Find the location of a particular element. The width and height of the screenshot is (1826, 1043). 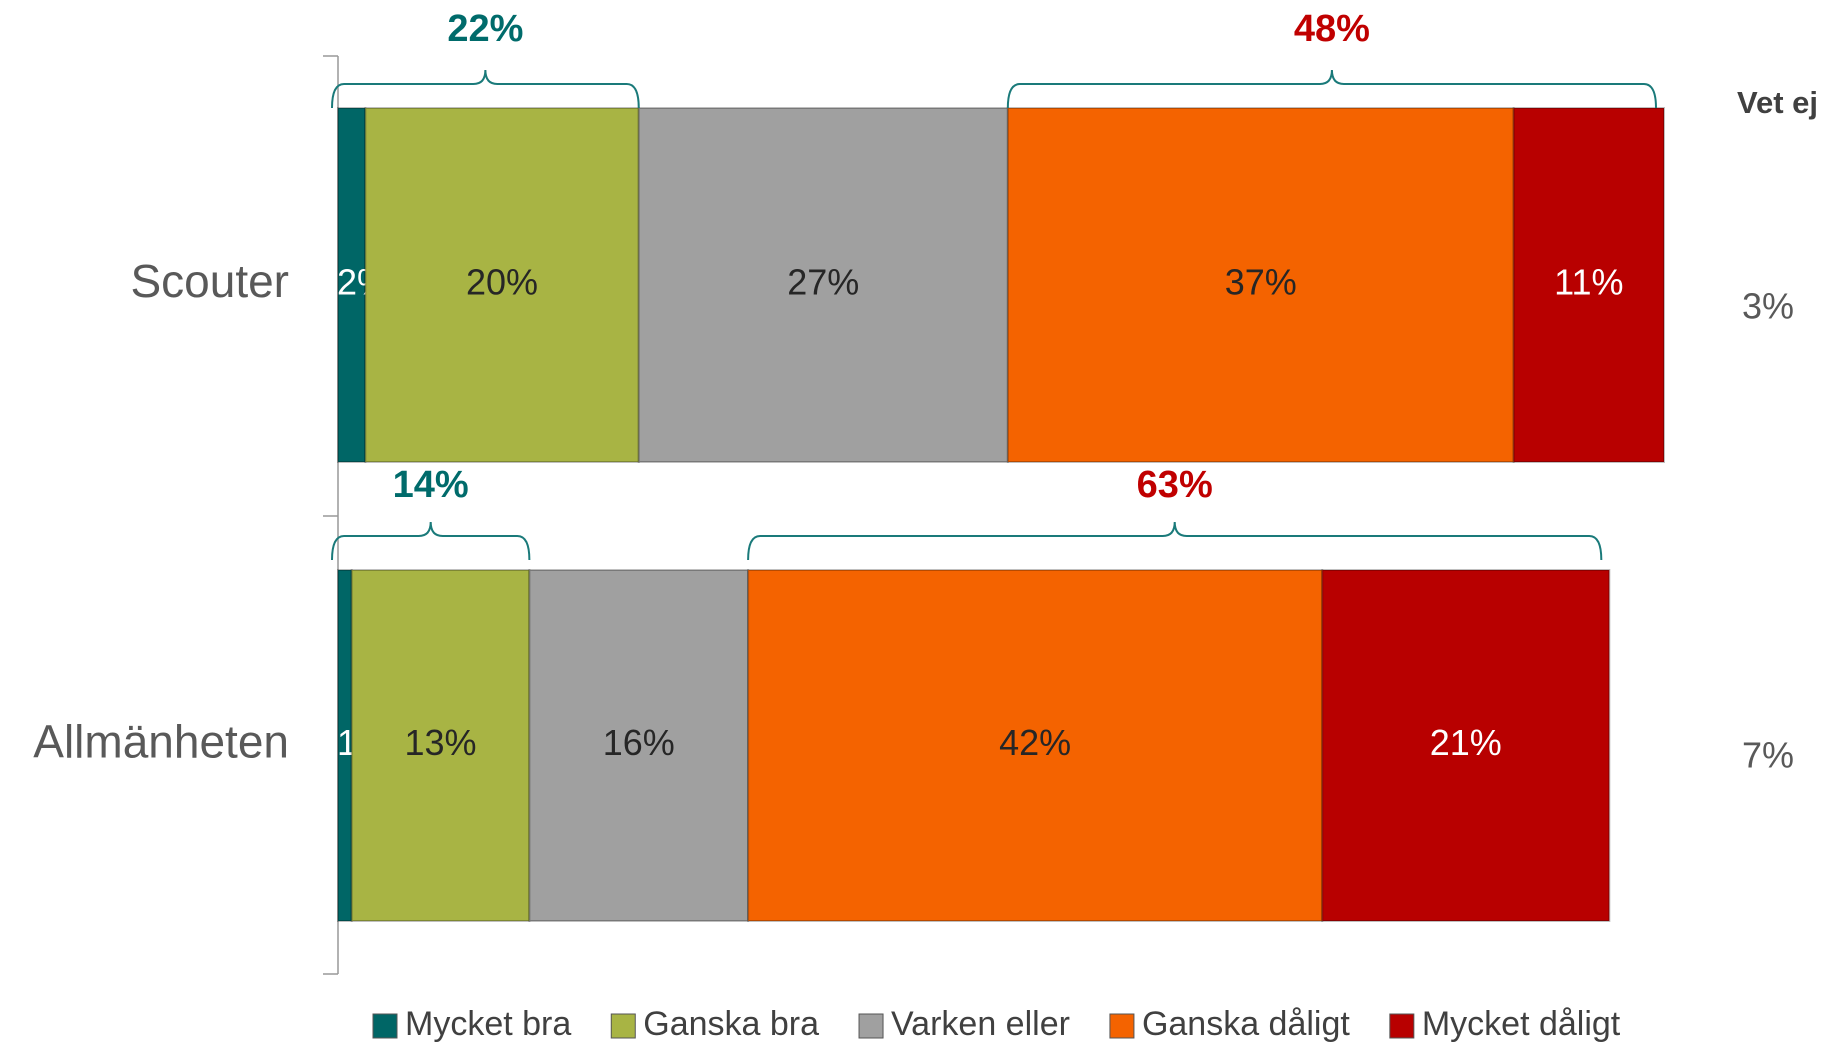

legend-label: Varken eller is located at coordinates (980, 1024).